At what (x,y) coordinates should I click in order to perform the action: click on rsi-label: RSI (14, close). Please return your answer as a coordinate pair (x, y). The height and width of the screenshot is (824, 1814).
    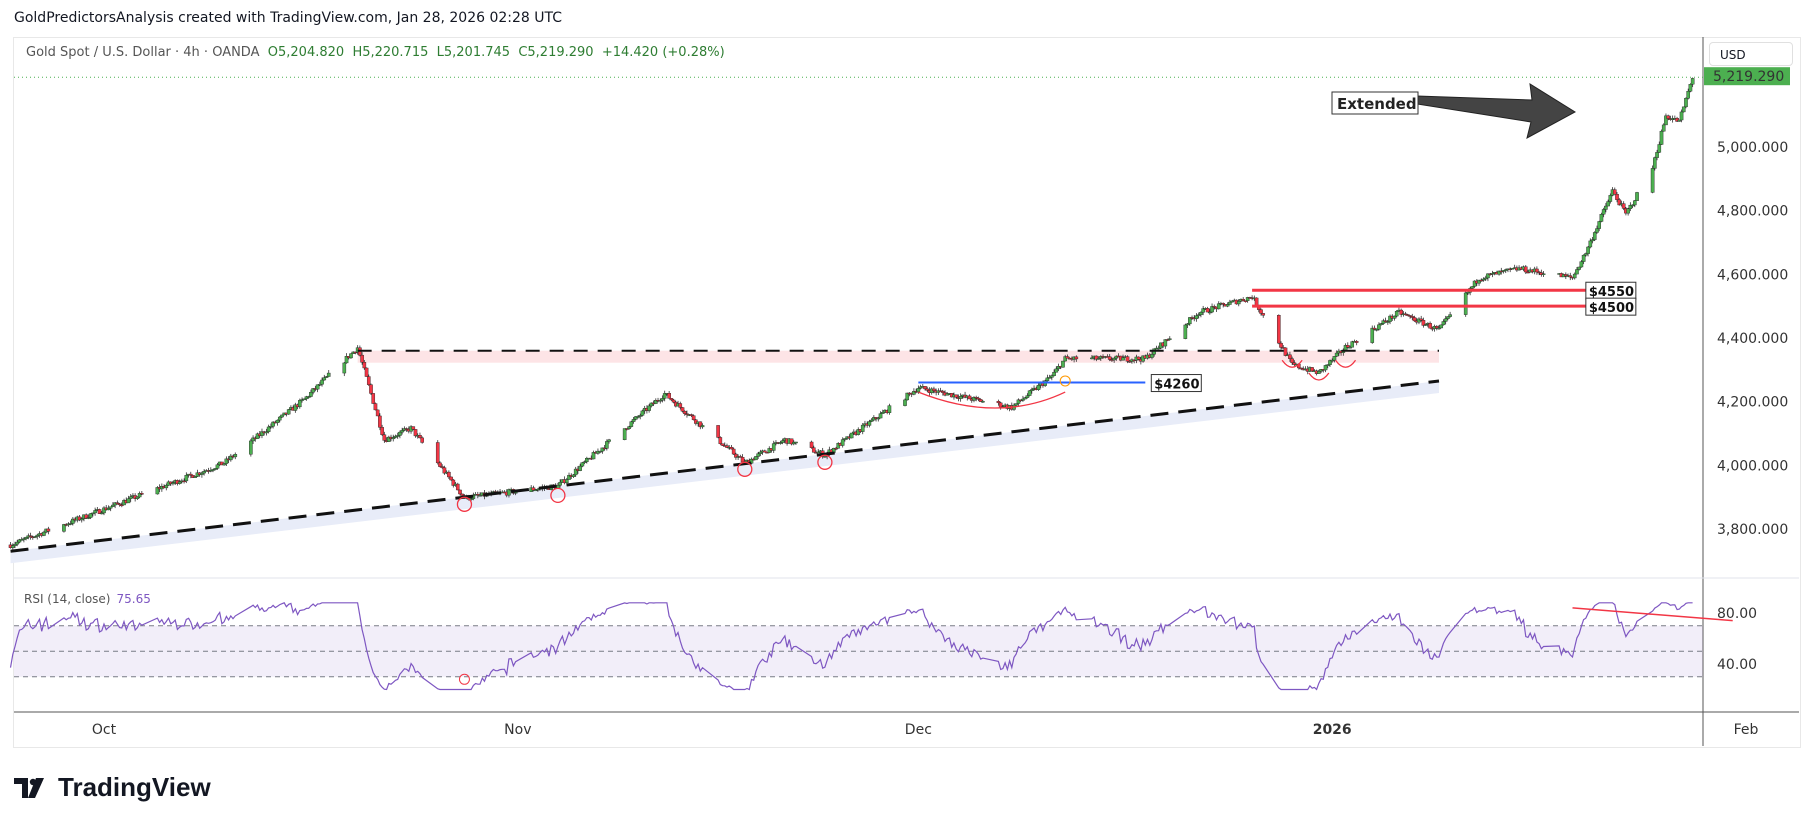
    Looking at the image, I should click on (67, 599).